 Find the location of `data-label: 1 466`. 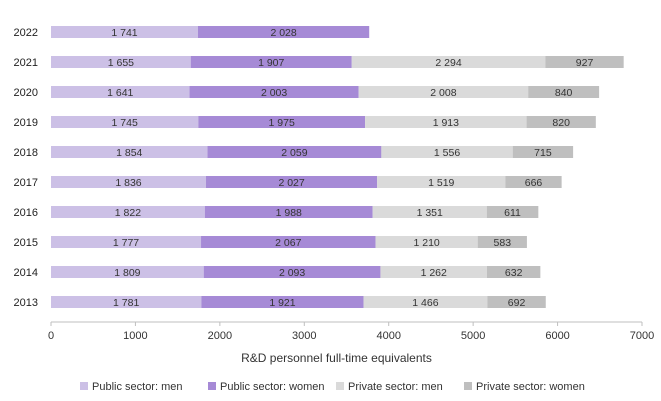

data-label: 1 466 is located at coordinates (425, 303).